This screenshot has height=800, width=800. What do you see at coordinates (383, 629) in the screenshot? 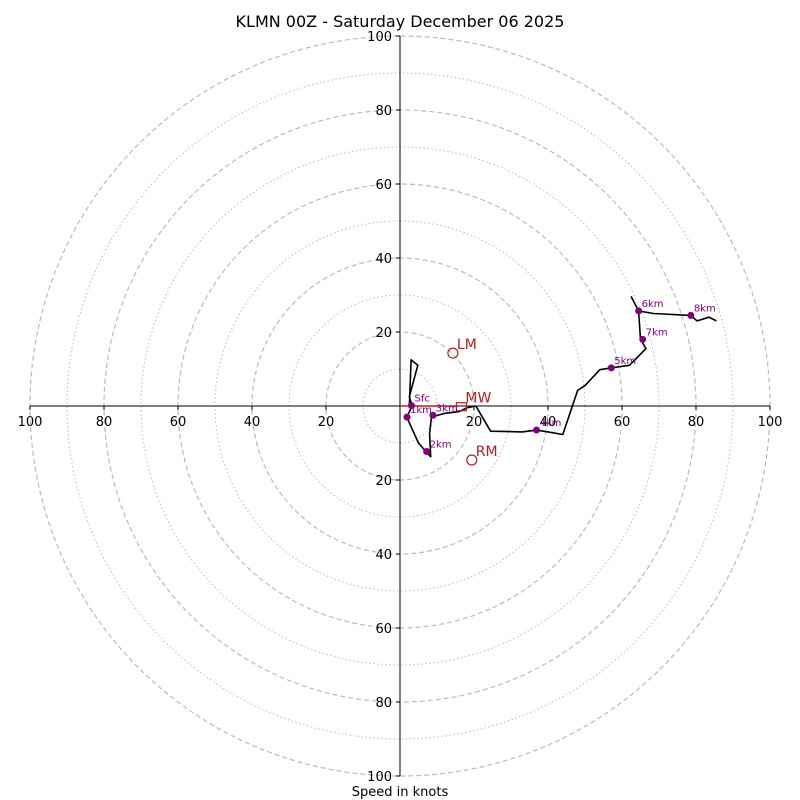
I see `tick-label-bottom: 60` at bounding box center [383, 629].